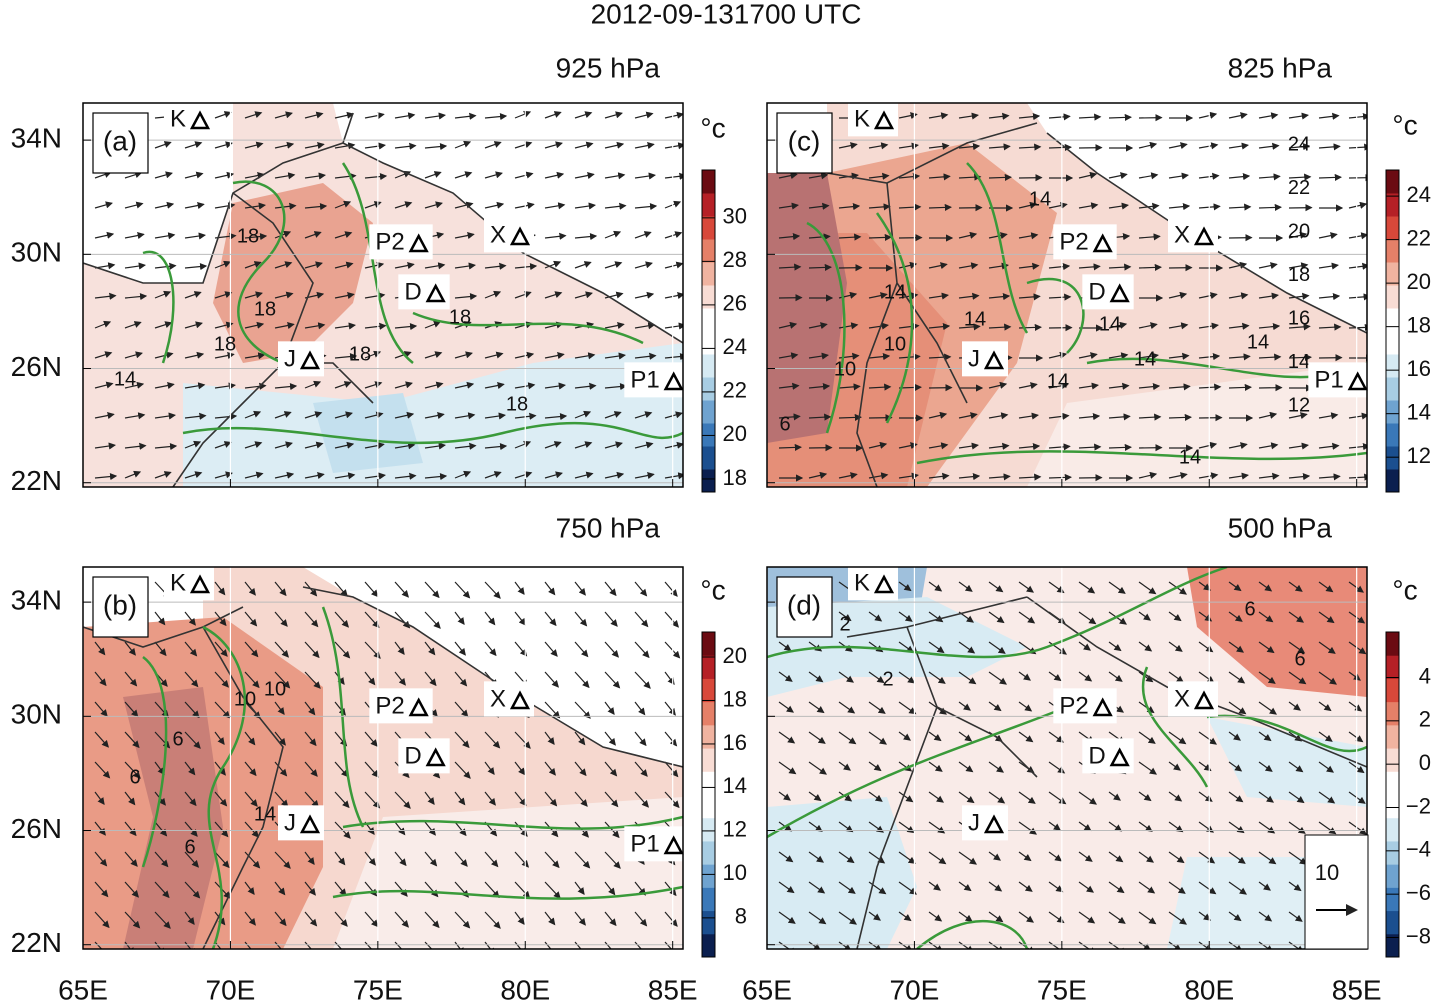 The height and width of the screenshot is (1004, 1440). Describe the element at coordinates (1299, 318) in the screenshot. I see `inner-label: 16` at that location.